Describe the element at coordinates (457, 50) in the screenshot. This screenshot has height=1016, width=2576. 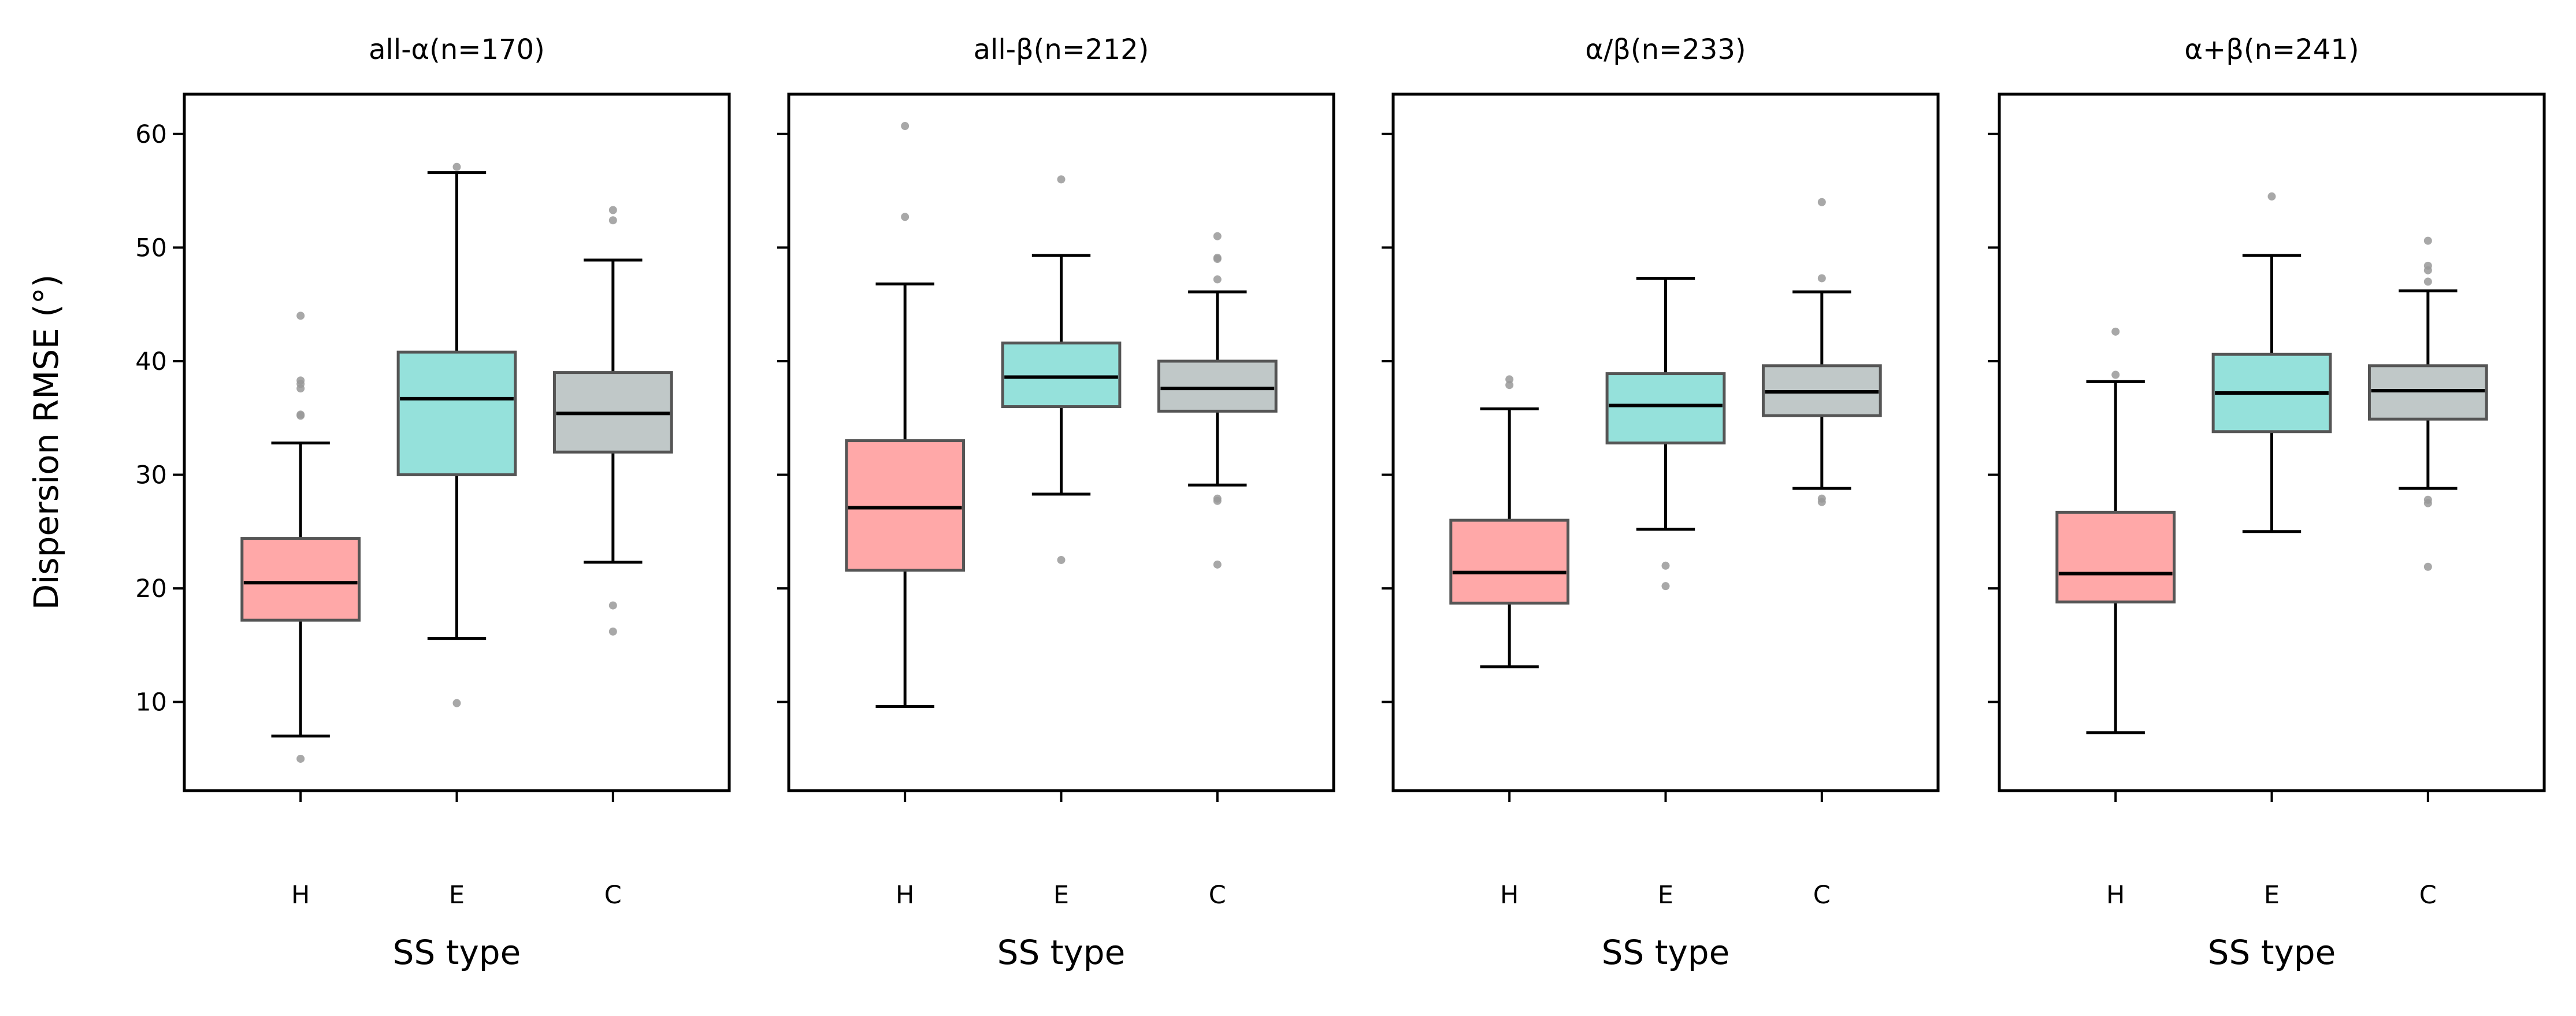
I see `panel-title: all-α(n=170)` at that location.